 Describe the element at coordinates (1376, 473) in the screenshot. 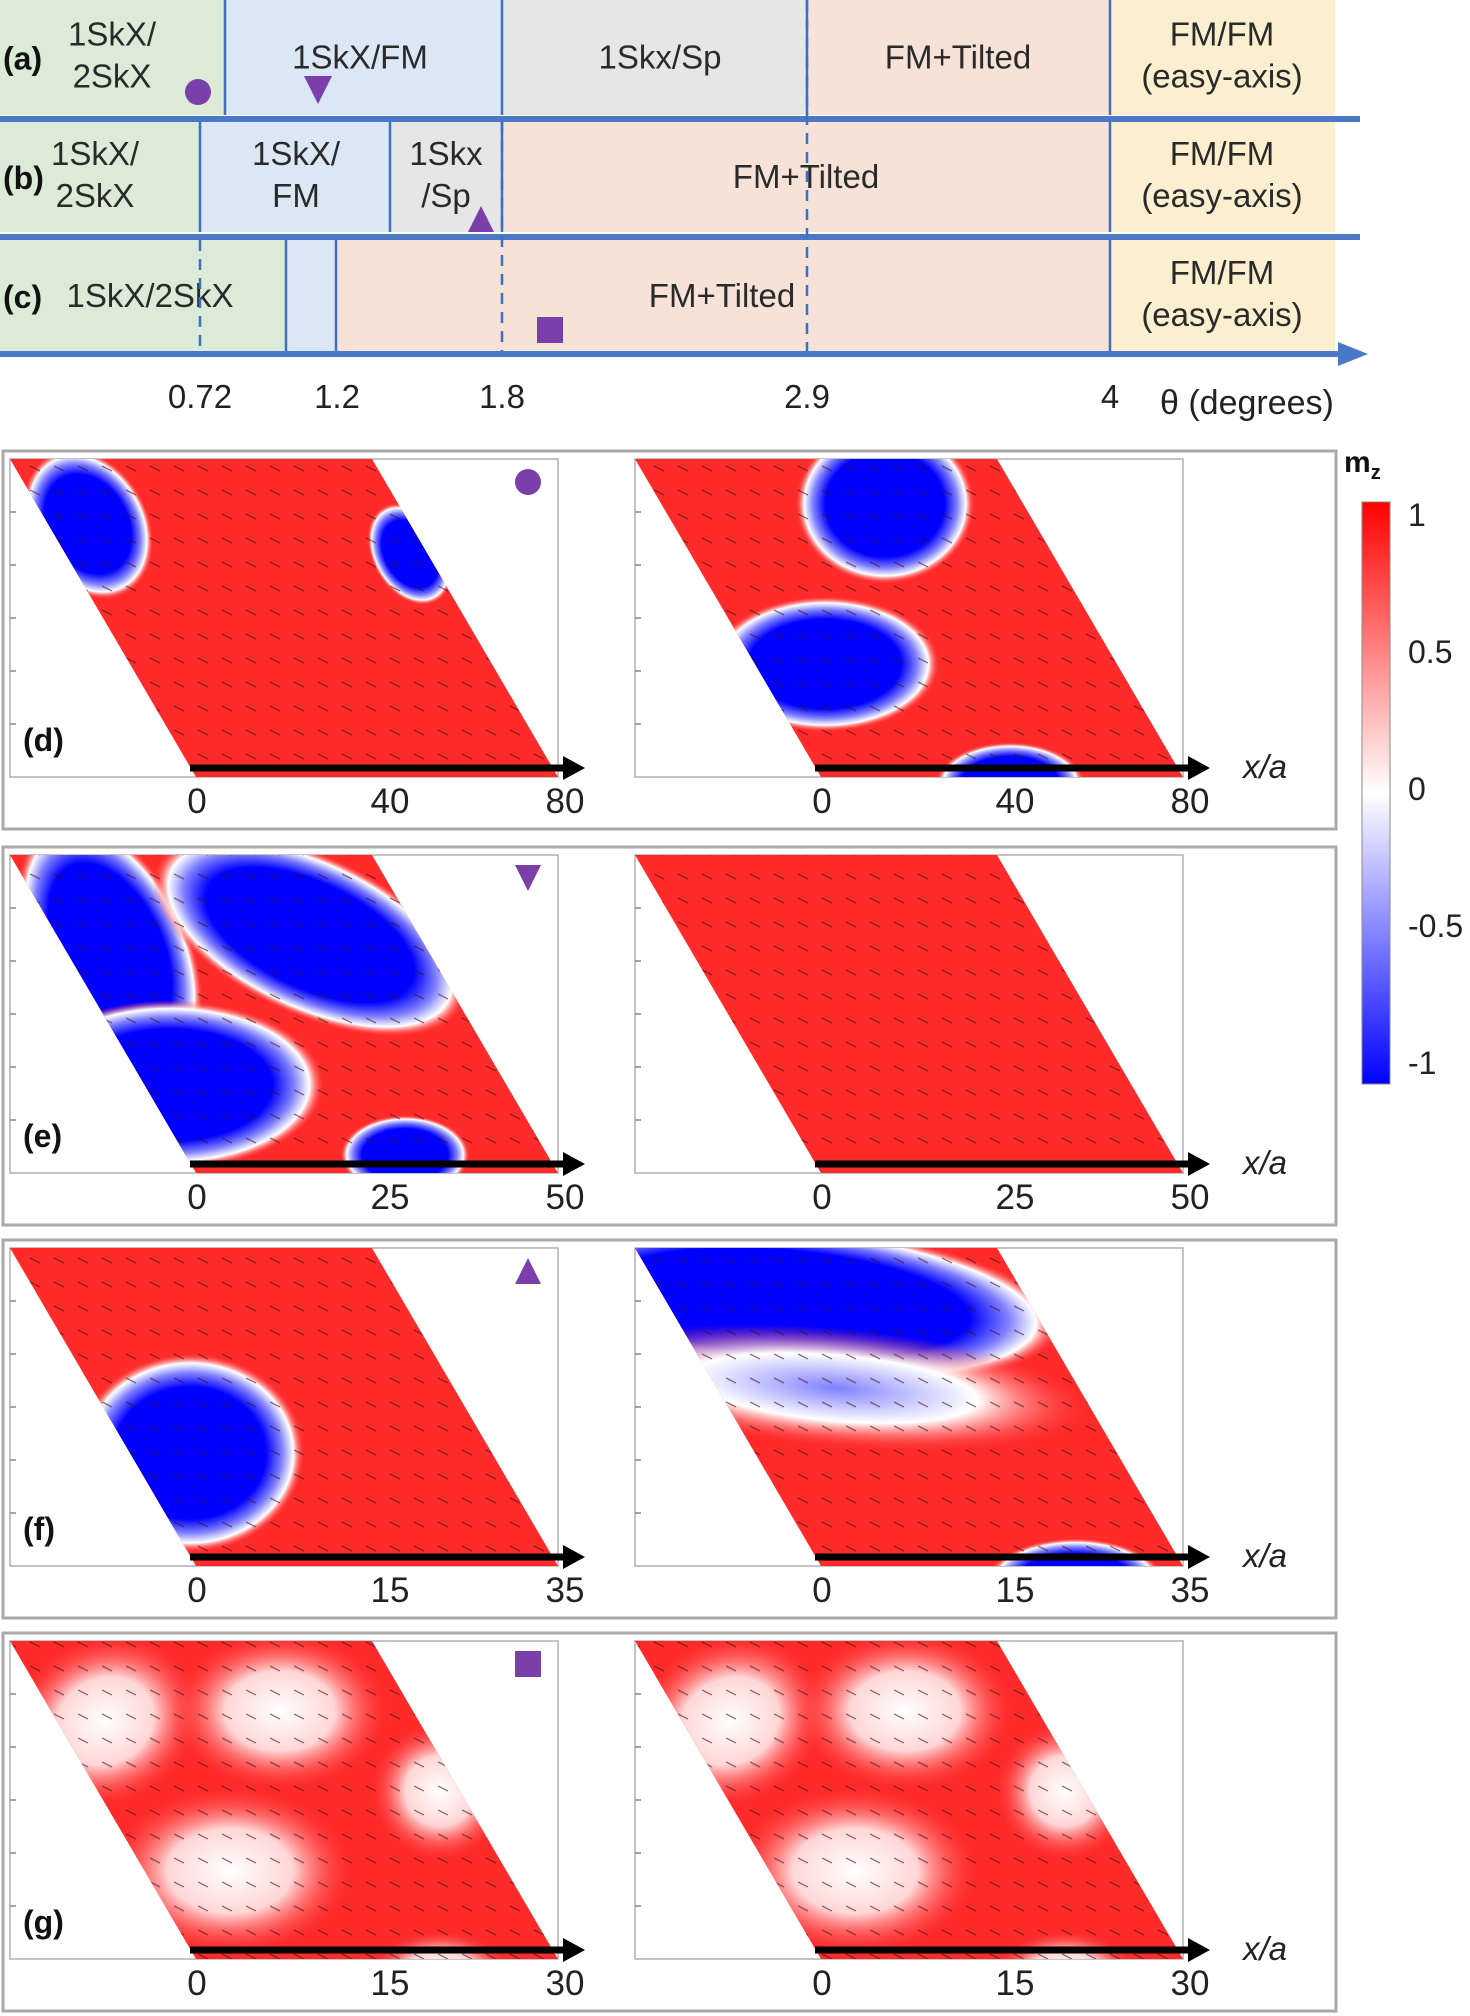

I see `colorbar-title-sub: z` at that location.